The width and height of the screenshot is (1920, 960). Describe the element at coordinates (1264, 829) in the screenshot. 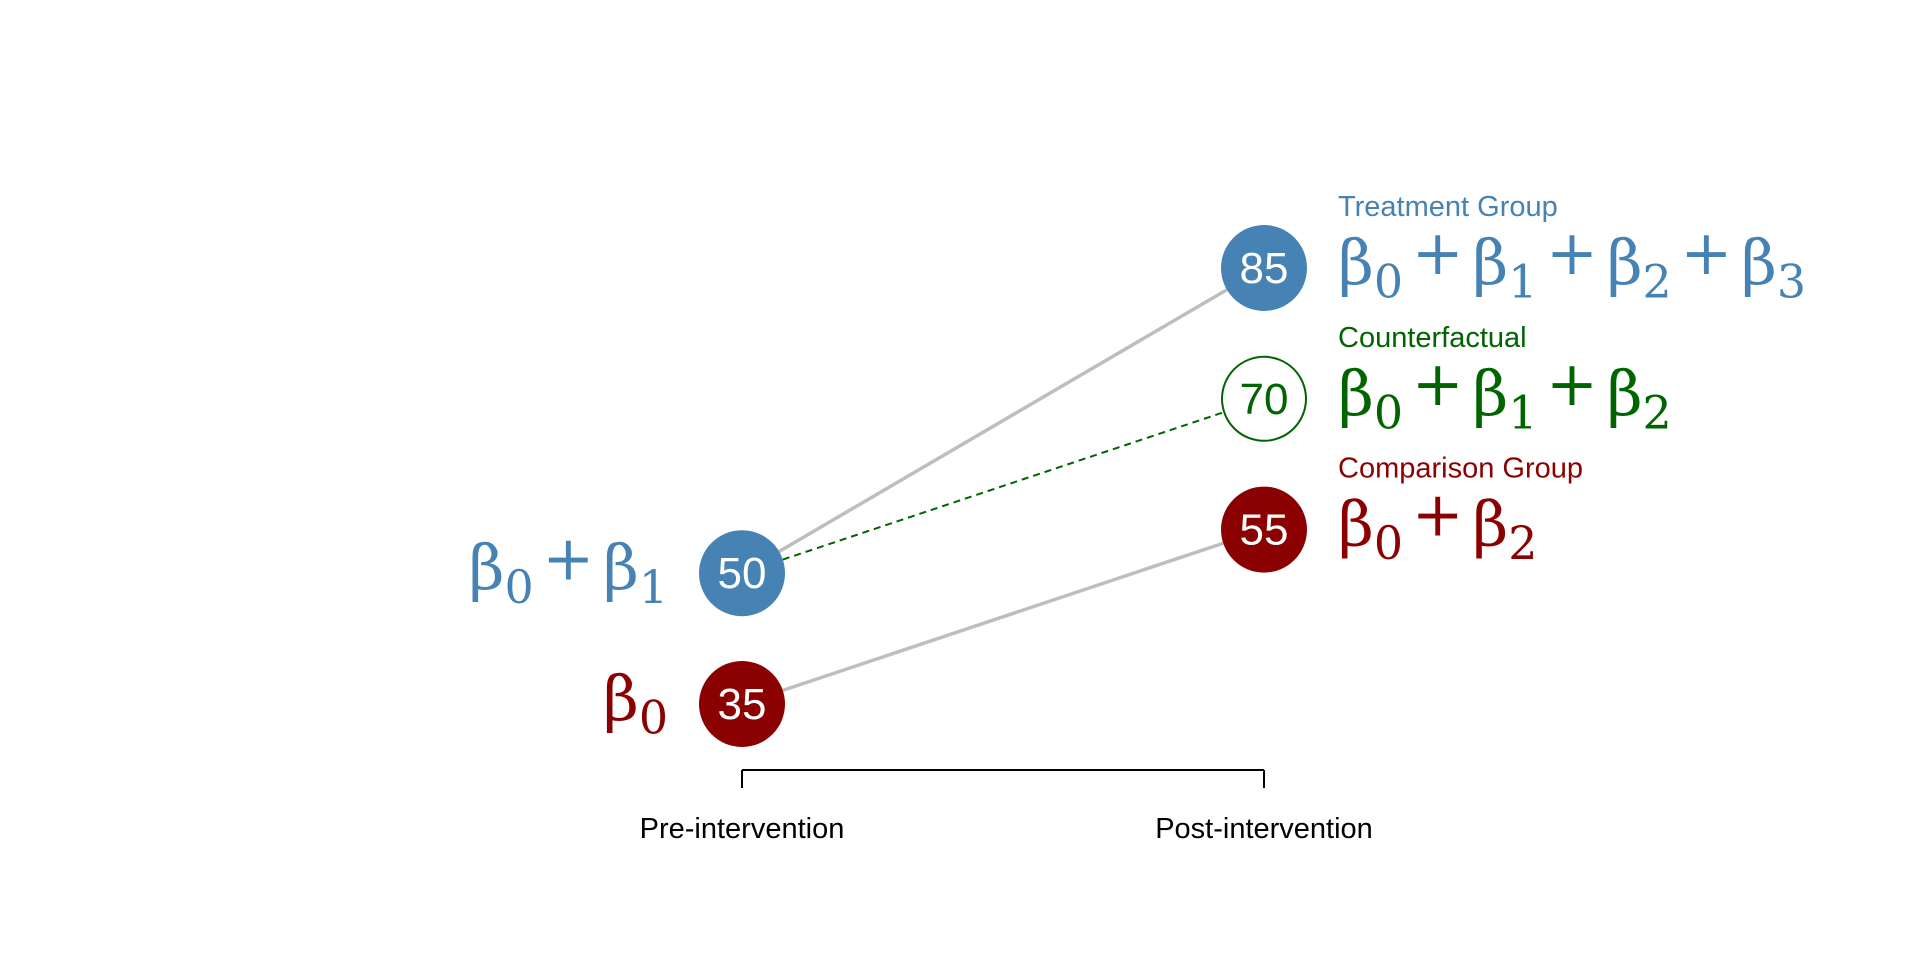

I see `x-tick-label-post: Post-intervention` at that location.